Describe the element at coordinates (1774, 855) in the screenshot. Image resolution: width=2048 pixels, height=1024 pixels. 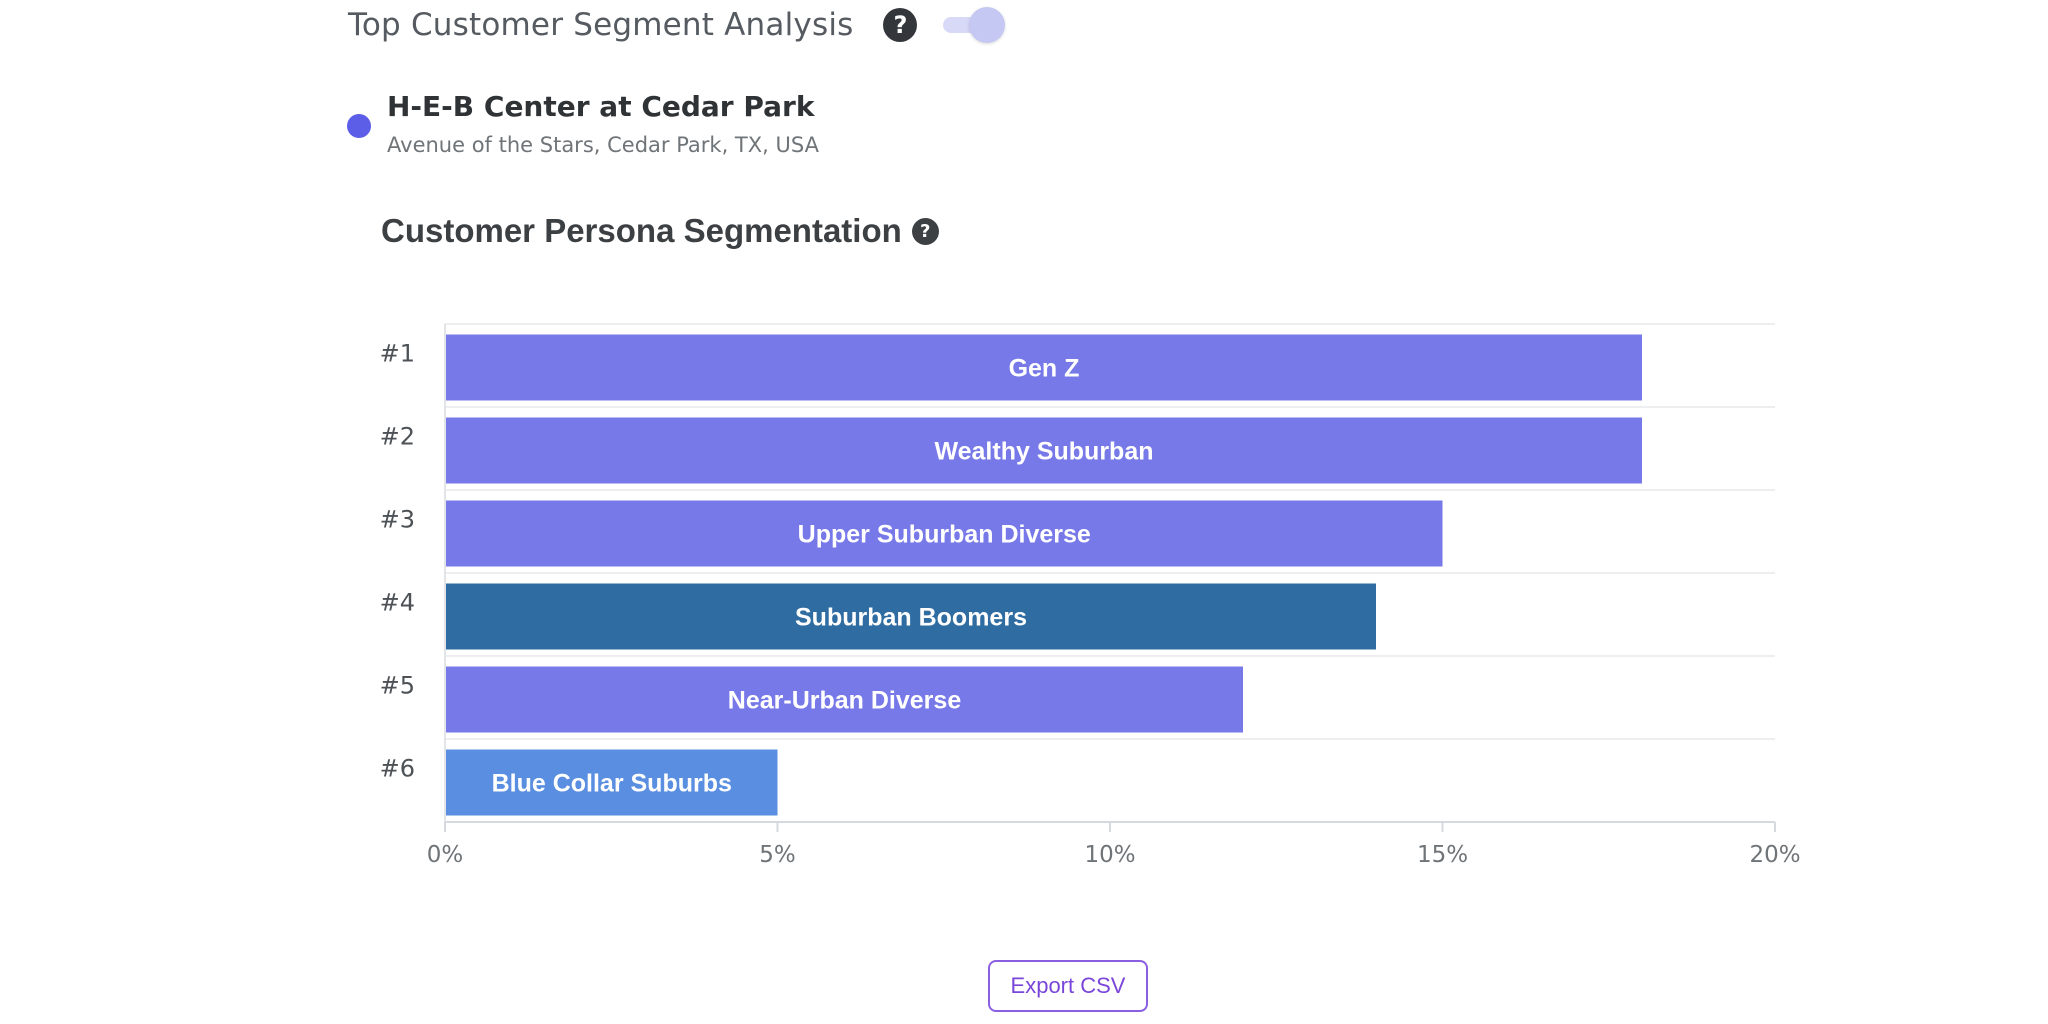
I see `x-tick-label: 20%` at that location.